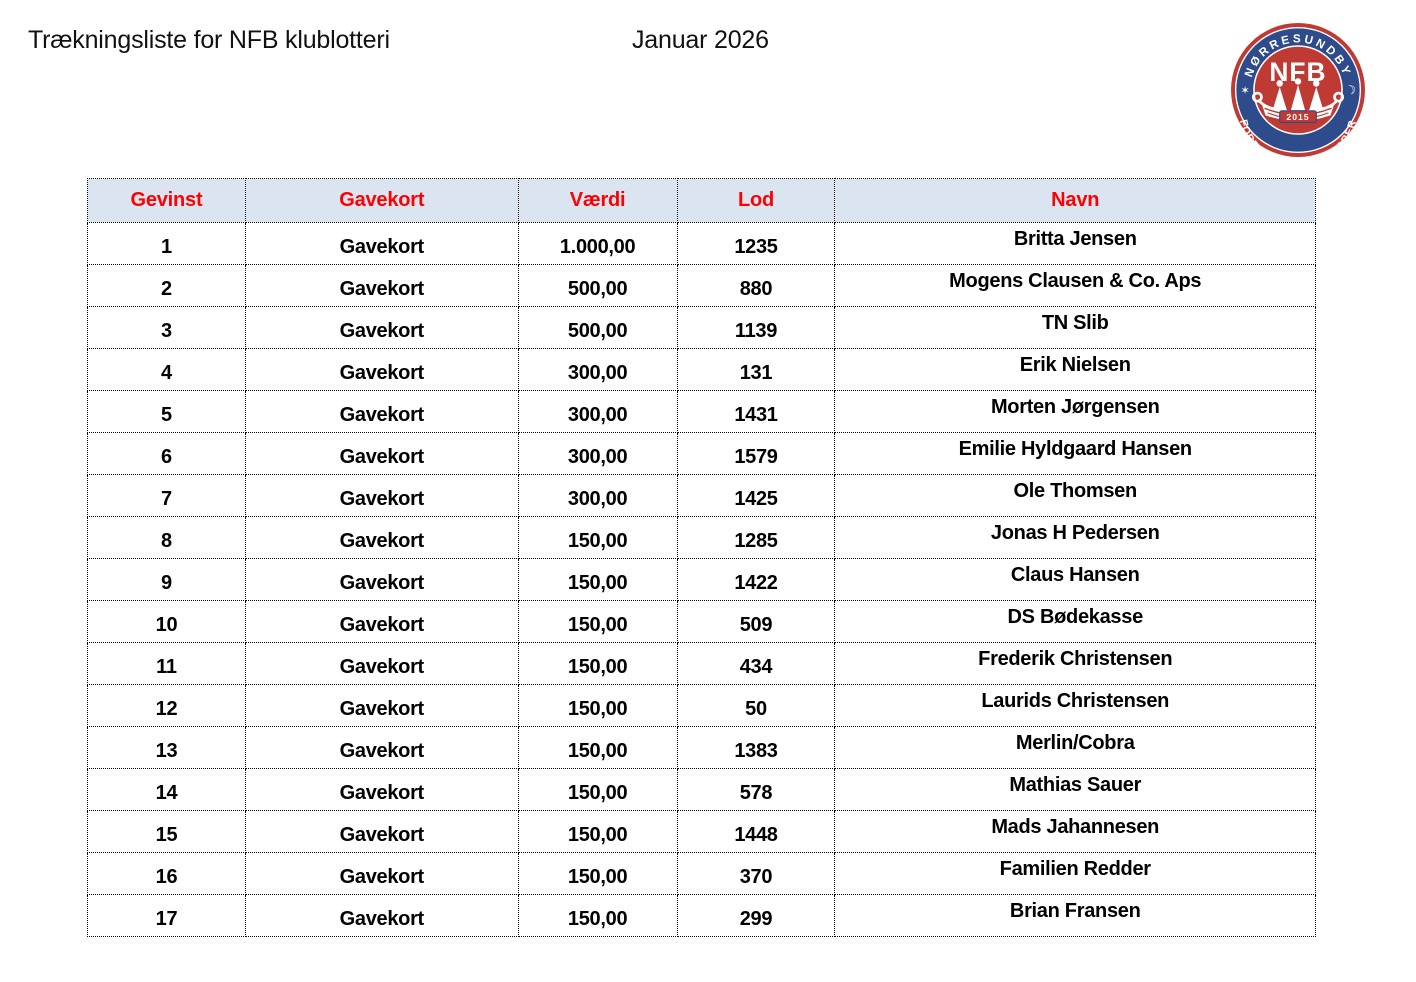 The height and width of the screenshot is (982, 1416). I want to click on lod-cell: 1425, so click(756, 495).